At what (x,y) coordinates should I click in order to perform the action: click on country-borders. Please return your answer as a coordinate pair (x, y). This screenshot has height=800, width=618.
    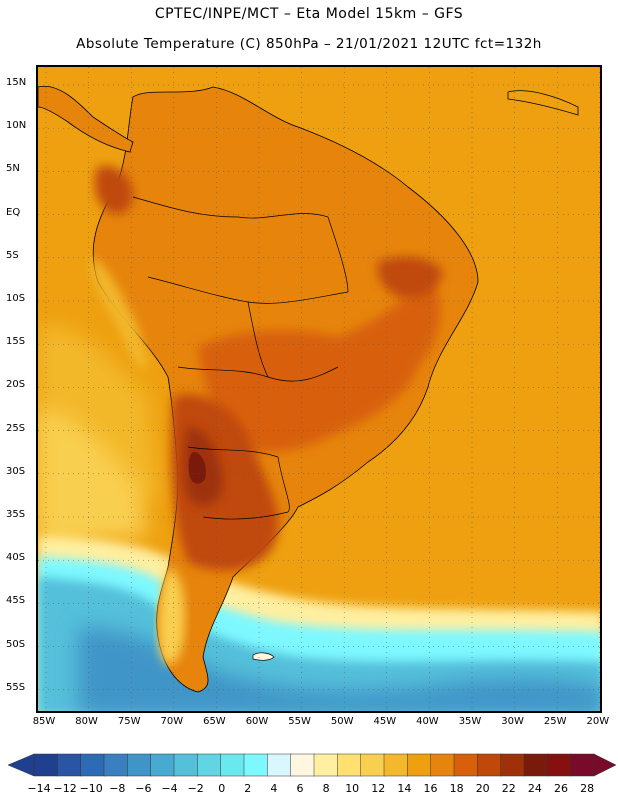
    Looking at the image, I should click on (240, 358).